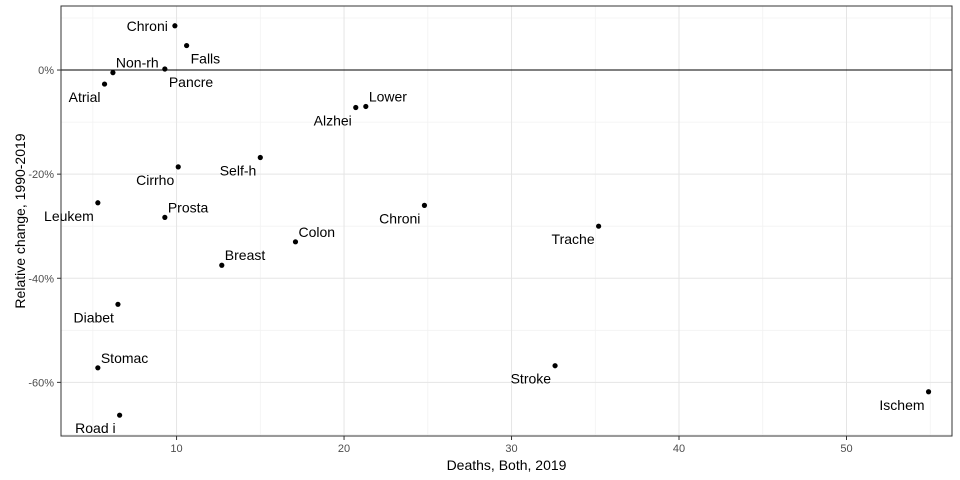 This screenshot has height=480, width=960. I want to click on point-label: Breast, so click(245, 255).